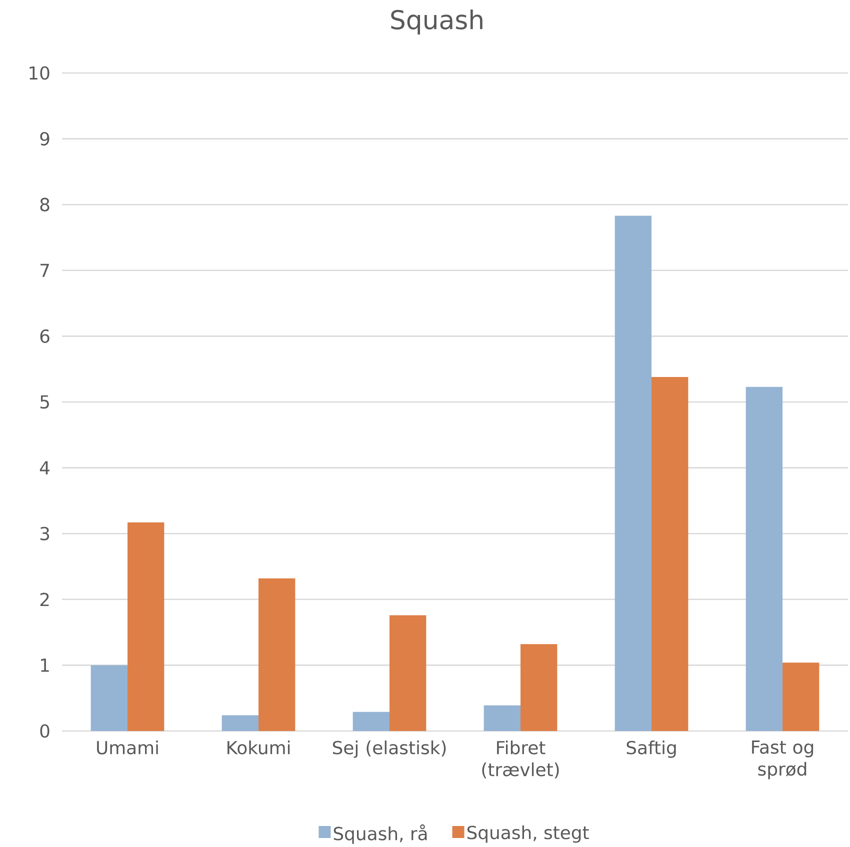 The height and width of the screenshot is (847, 850). Describe the element at coordinates (783, 760) in the screenshot. I see `x-tick-label: Fast og sprød` at that location.